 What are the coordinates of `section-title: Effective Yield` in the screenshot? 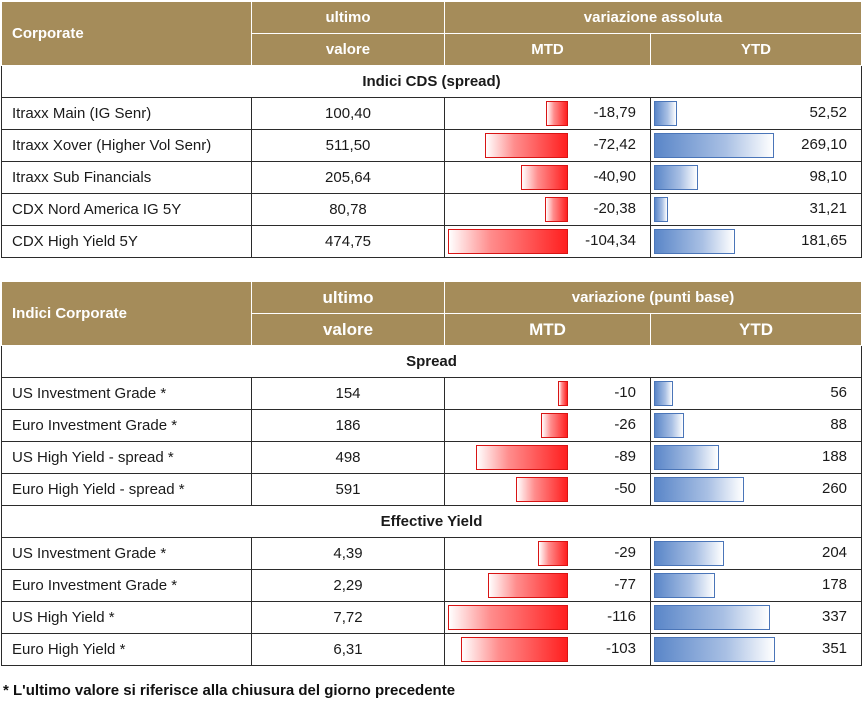 It's located at (431, 521).